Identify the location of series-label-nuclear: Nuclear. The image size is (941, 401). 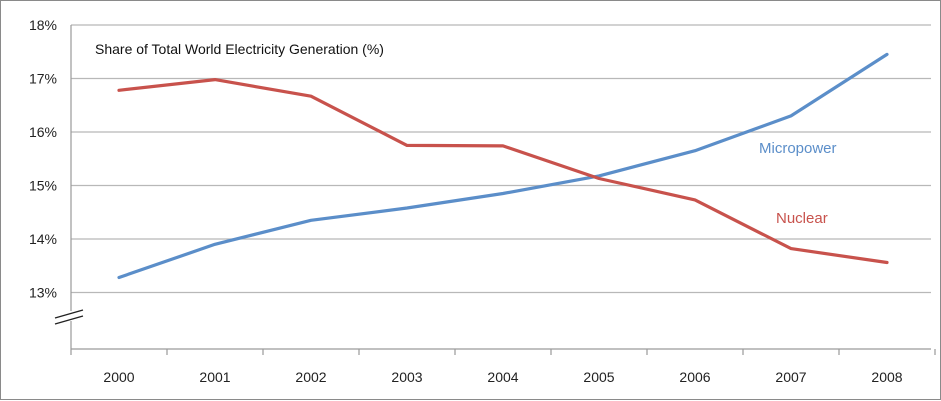
(802, 218).